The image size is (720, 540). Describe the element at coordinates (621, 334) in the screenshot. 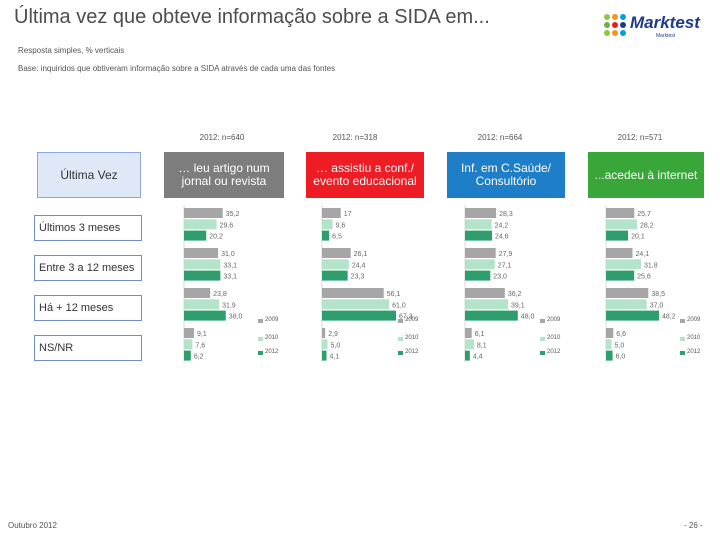

I see `data-label: 6,6` at that location.